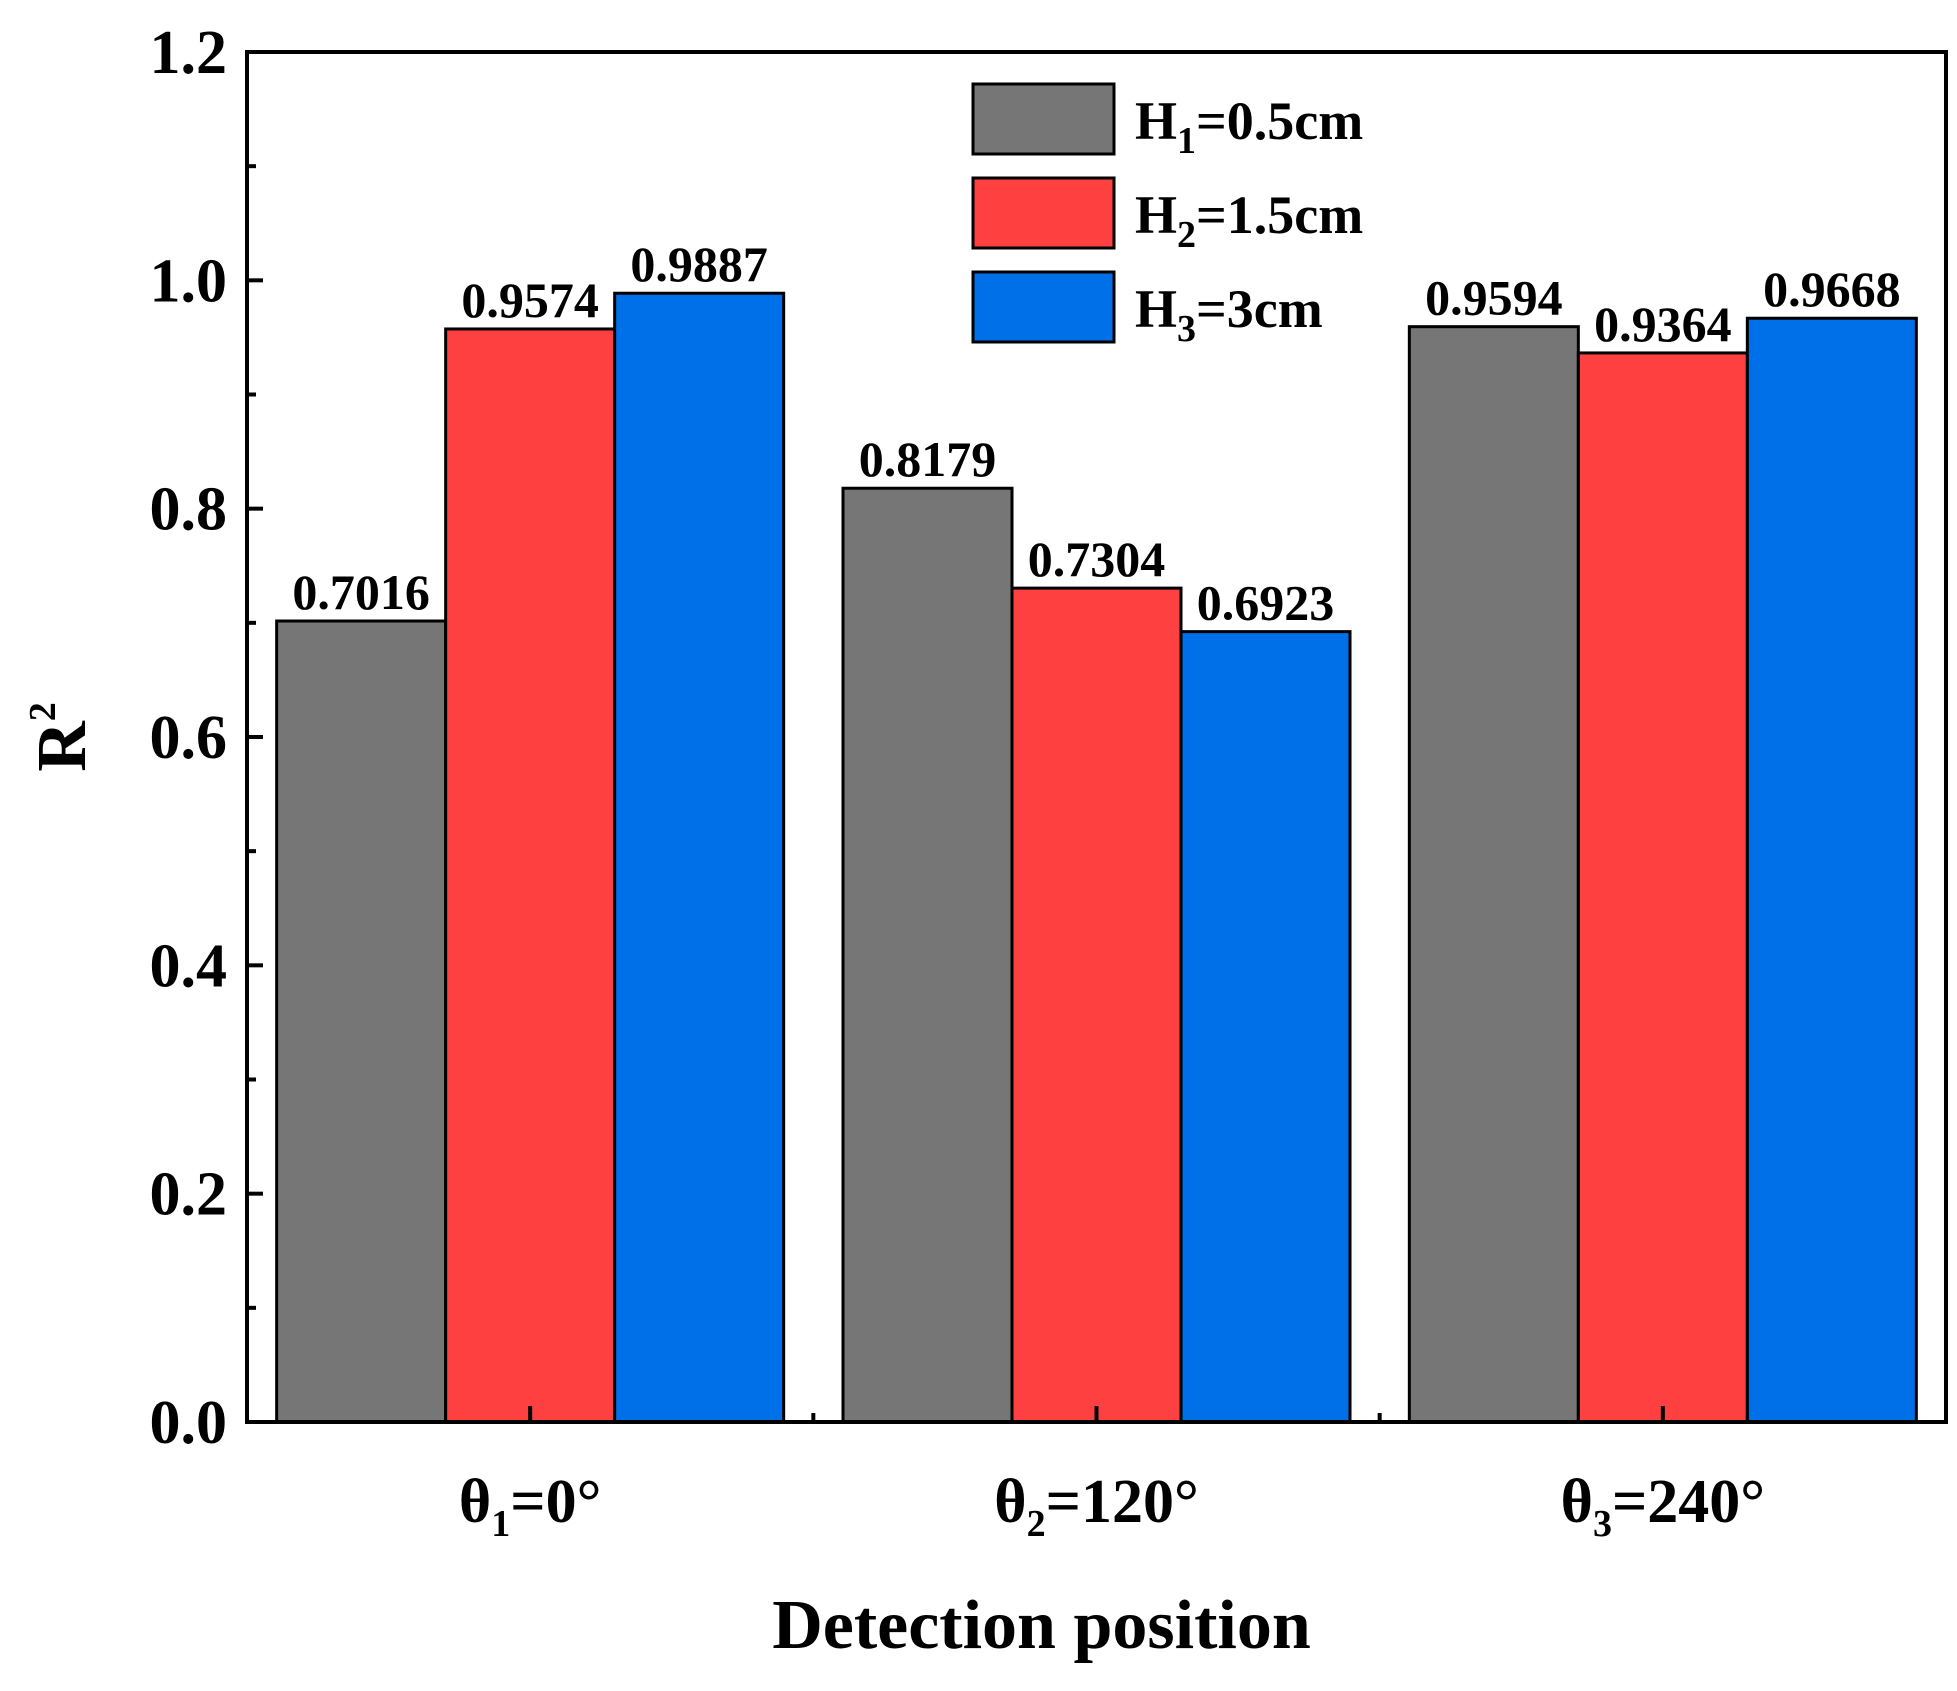 This screenshot has width=1957, height=1691. I want to click on y-axis-title-superscript: 2, so click(43, 711).